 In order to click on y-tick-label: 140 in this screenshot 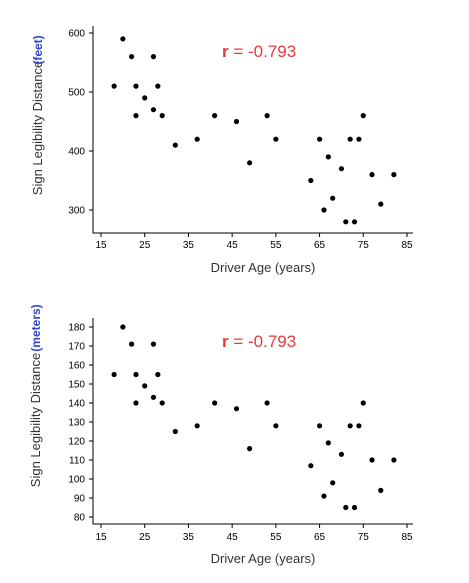, I will do `click(76, 404)`.